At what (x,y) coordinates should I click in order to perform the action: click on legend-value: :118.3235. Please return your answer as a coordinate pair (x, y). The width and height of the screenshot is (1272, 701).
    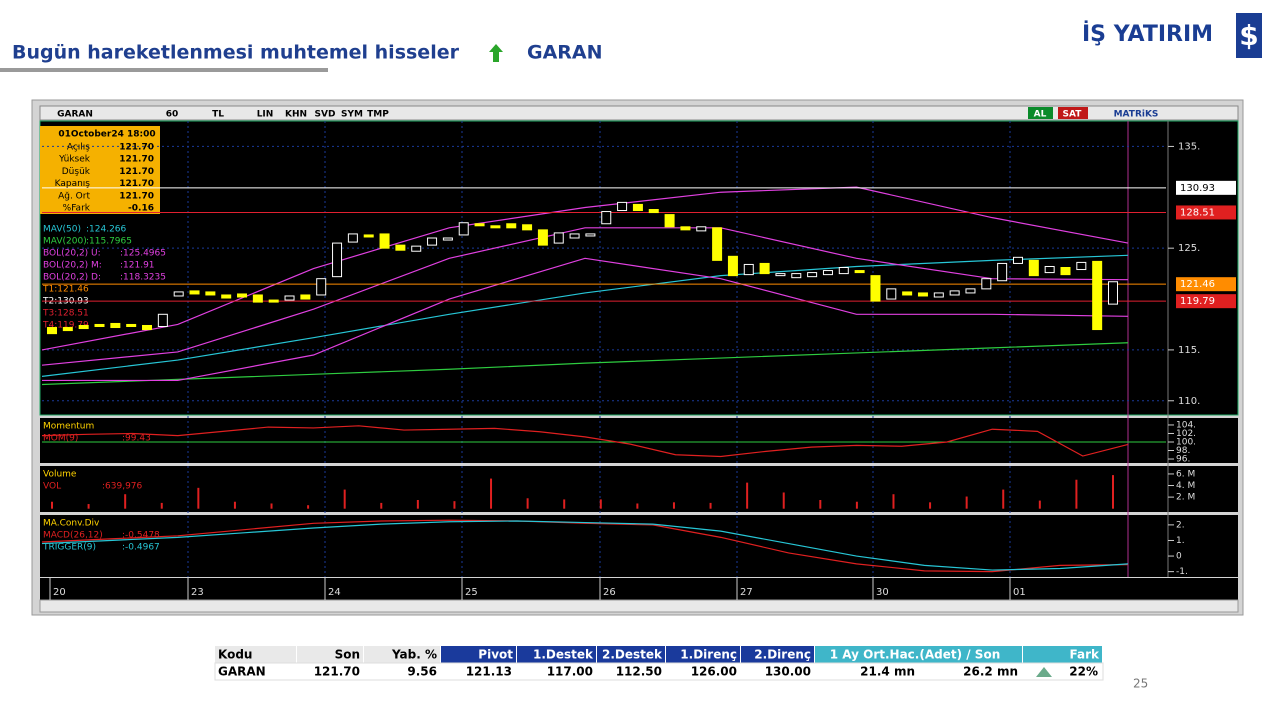
    Looking at the image, I should click on (143, 278).